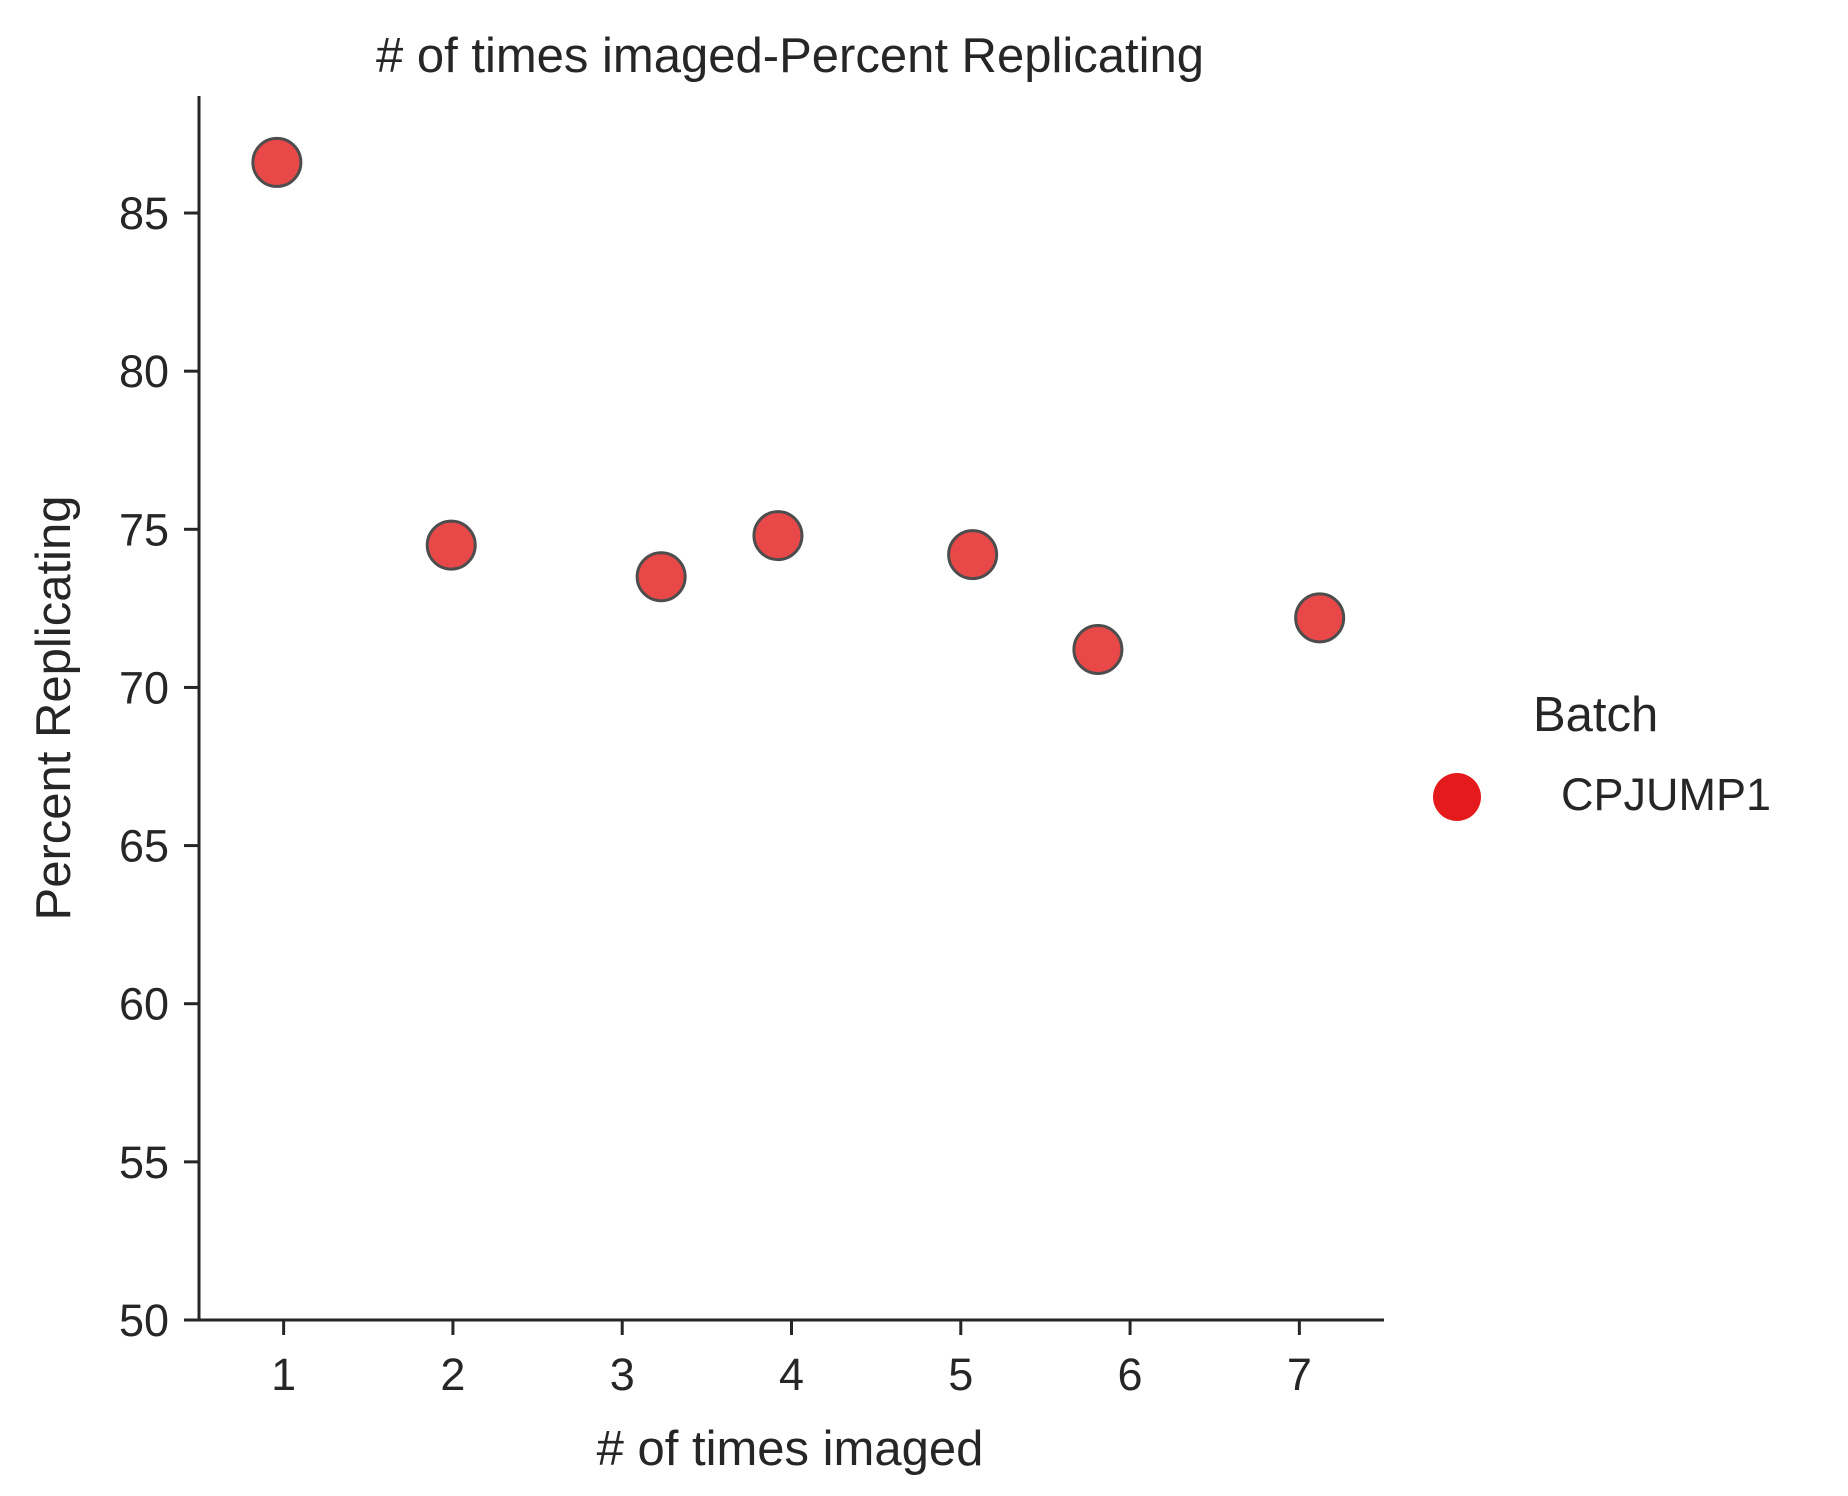 The width and height of the screenshot is (1848, 1496). I want to click on y-axis: 50 55 60 65 70 75 80 85, so click(160, 721).